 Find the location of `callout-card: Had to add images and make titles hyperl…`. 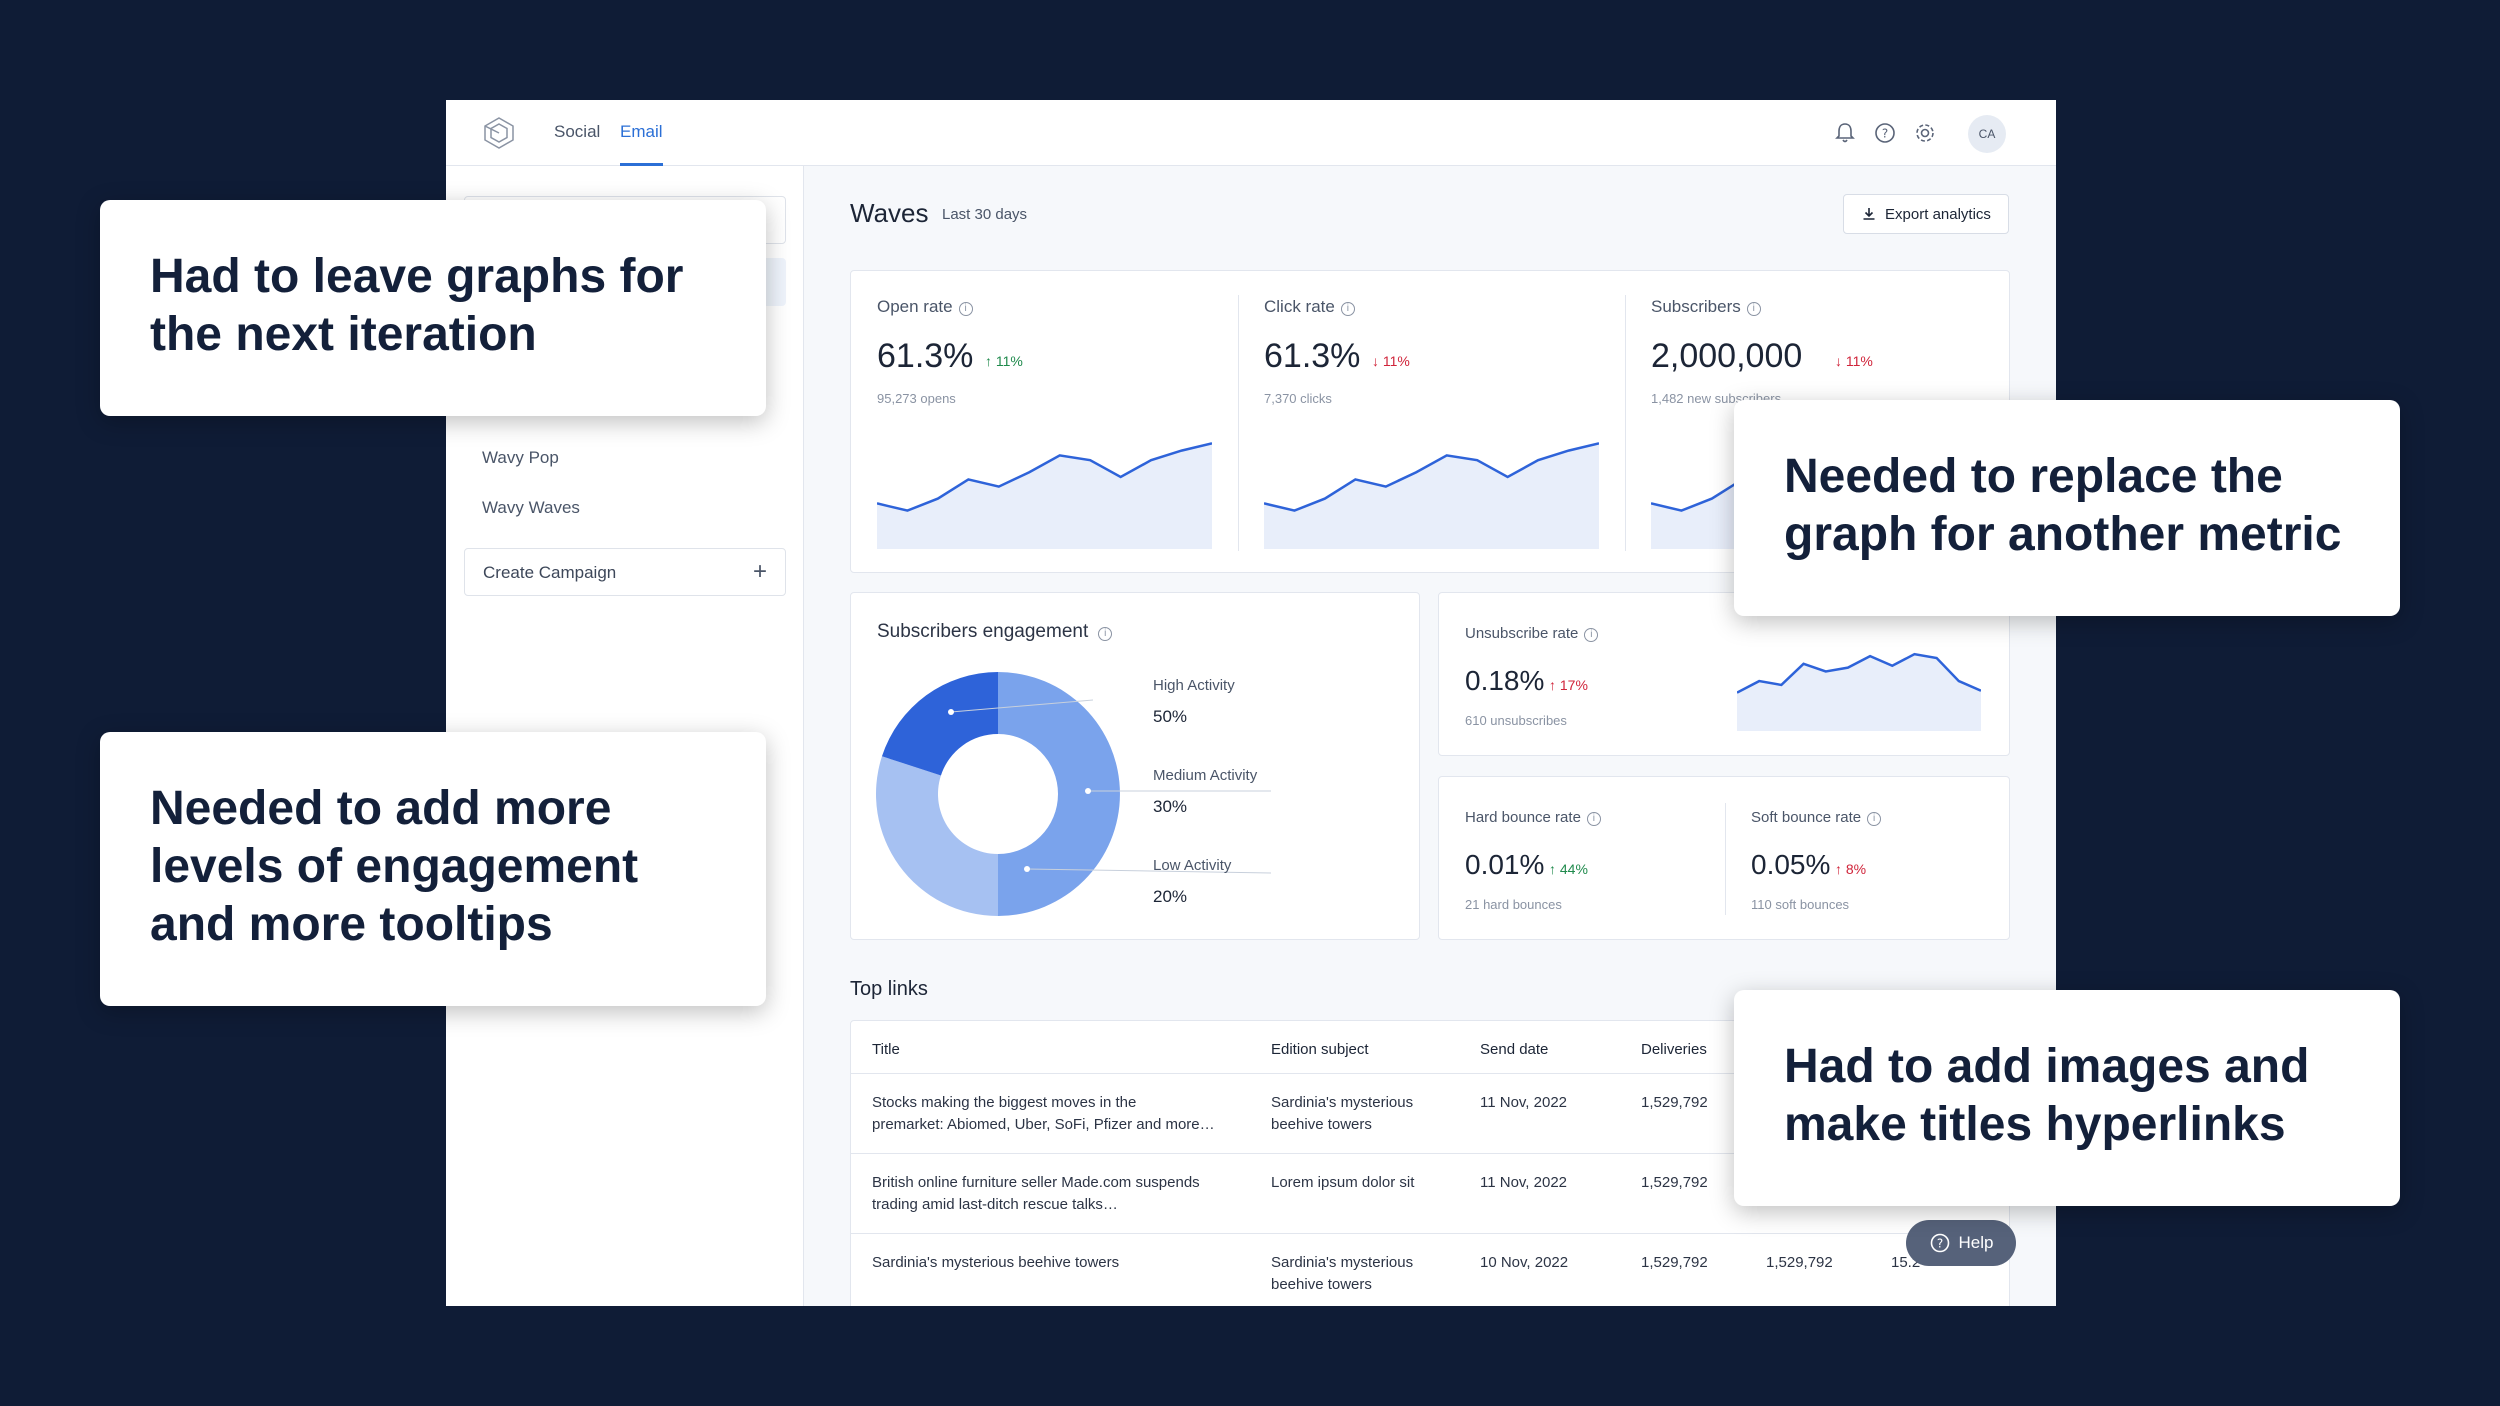

callout-card: Had to add images and make titles hyperl… is located at coordinates (2067, 1098).